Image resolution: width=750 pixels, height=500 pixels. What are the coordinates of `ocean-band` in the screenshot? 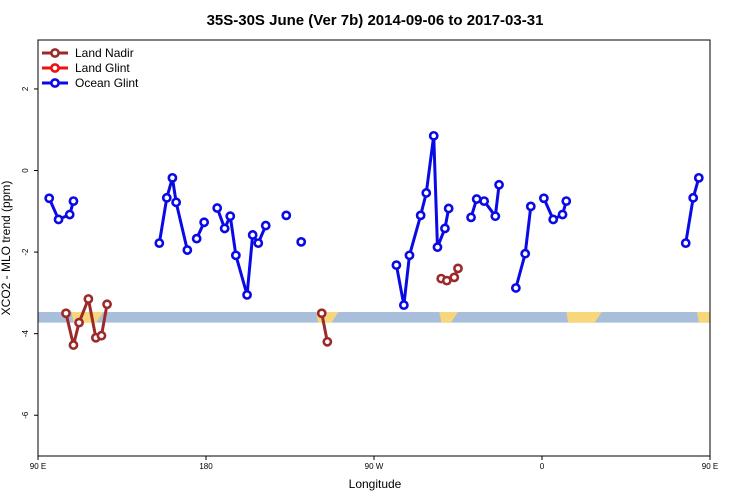 It's located at (374, 317).